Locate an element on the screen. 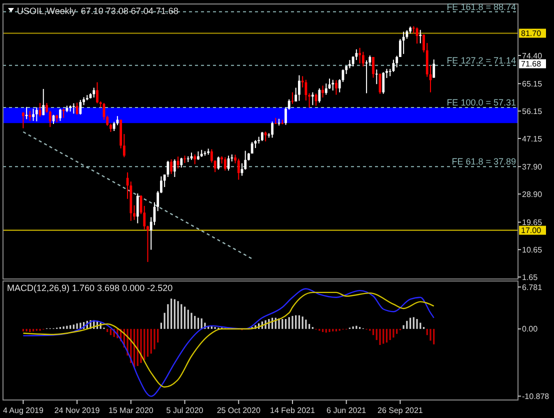 This screenshot has width=554, height=418. chart-title: USOIL,Weekly 67.10 73.08 67.04 71.68 is located at coordinates (97, 11).